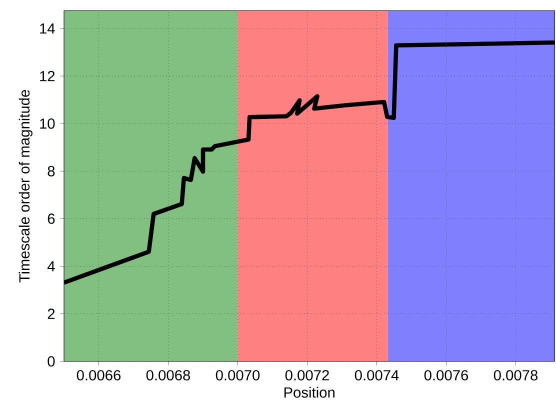  What do you see at coordinates (238, 375) in the screenshot?
I see `x-tick-label: 0.0070` at bounding box center [238, 375].